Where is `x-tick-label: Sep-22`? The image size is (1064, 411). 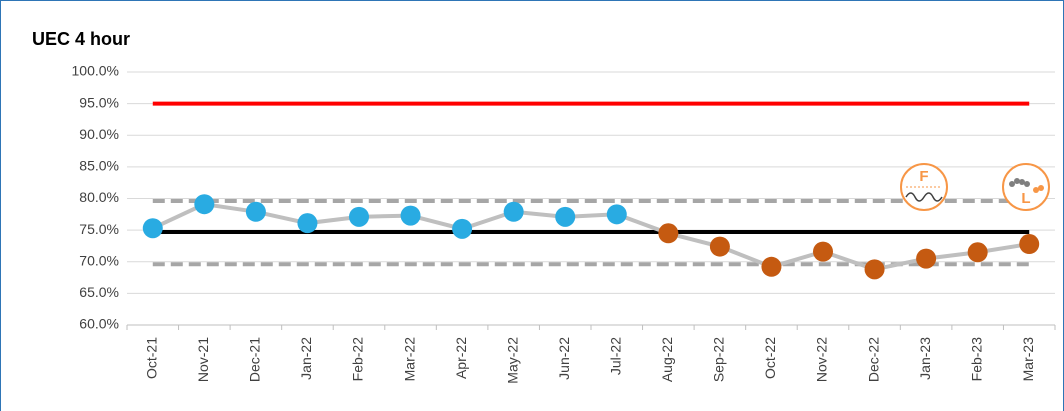 x-tick-label: Sep-22 is located at coordinates (719, 359).